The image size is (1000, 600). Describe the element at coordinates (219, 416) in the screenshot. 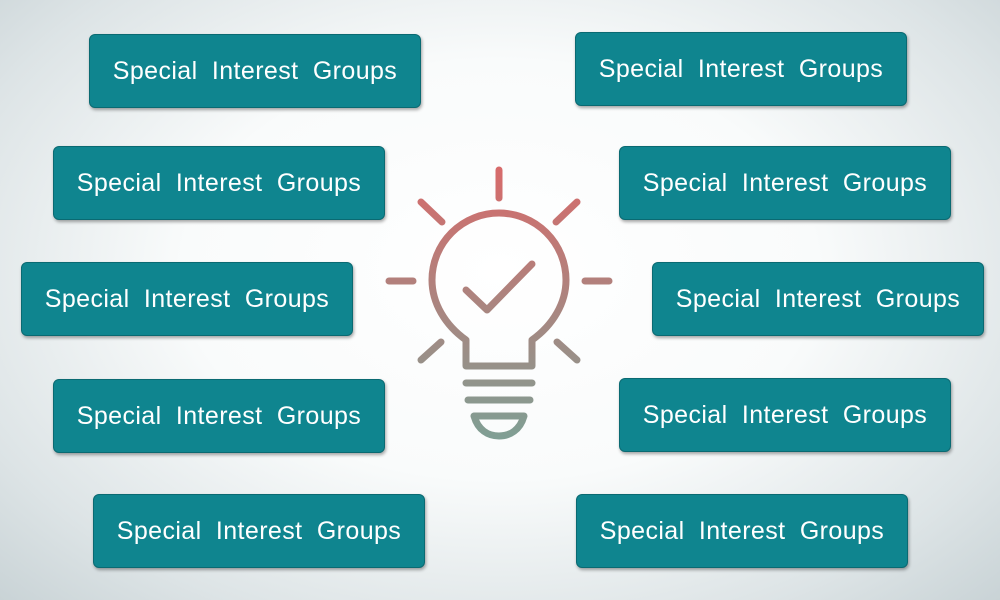

I see `group-box-left-4: Special Interest Groups` at that location.